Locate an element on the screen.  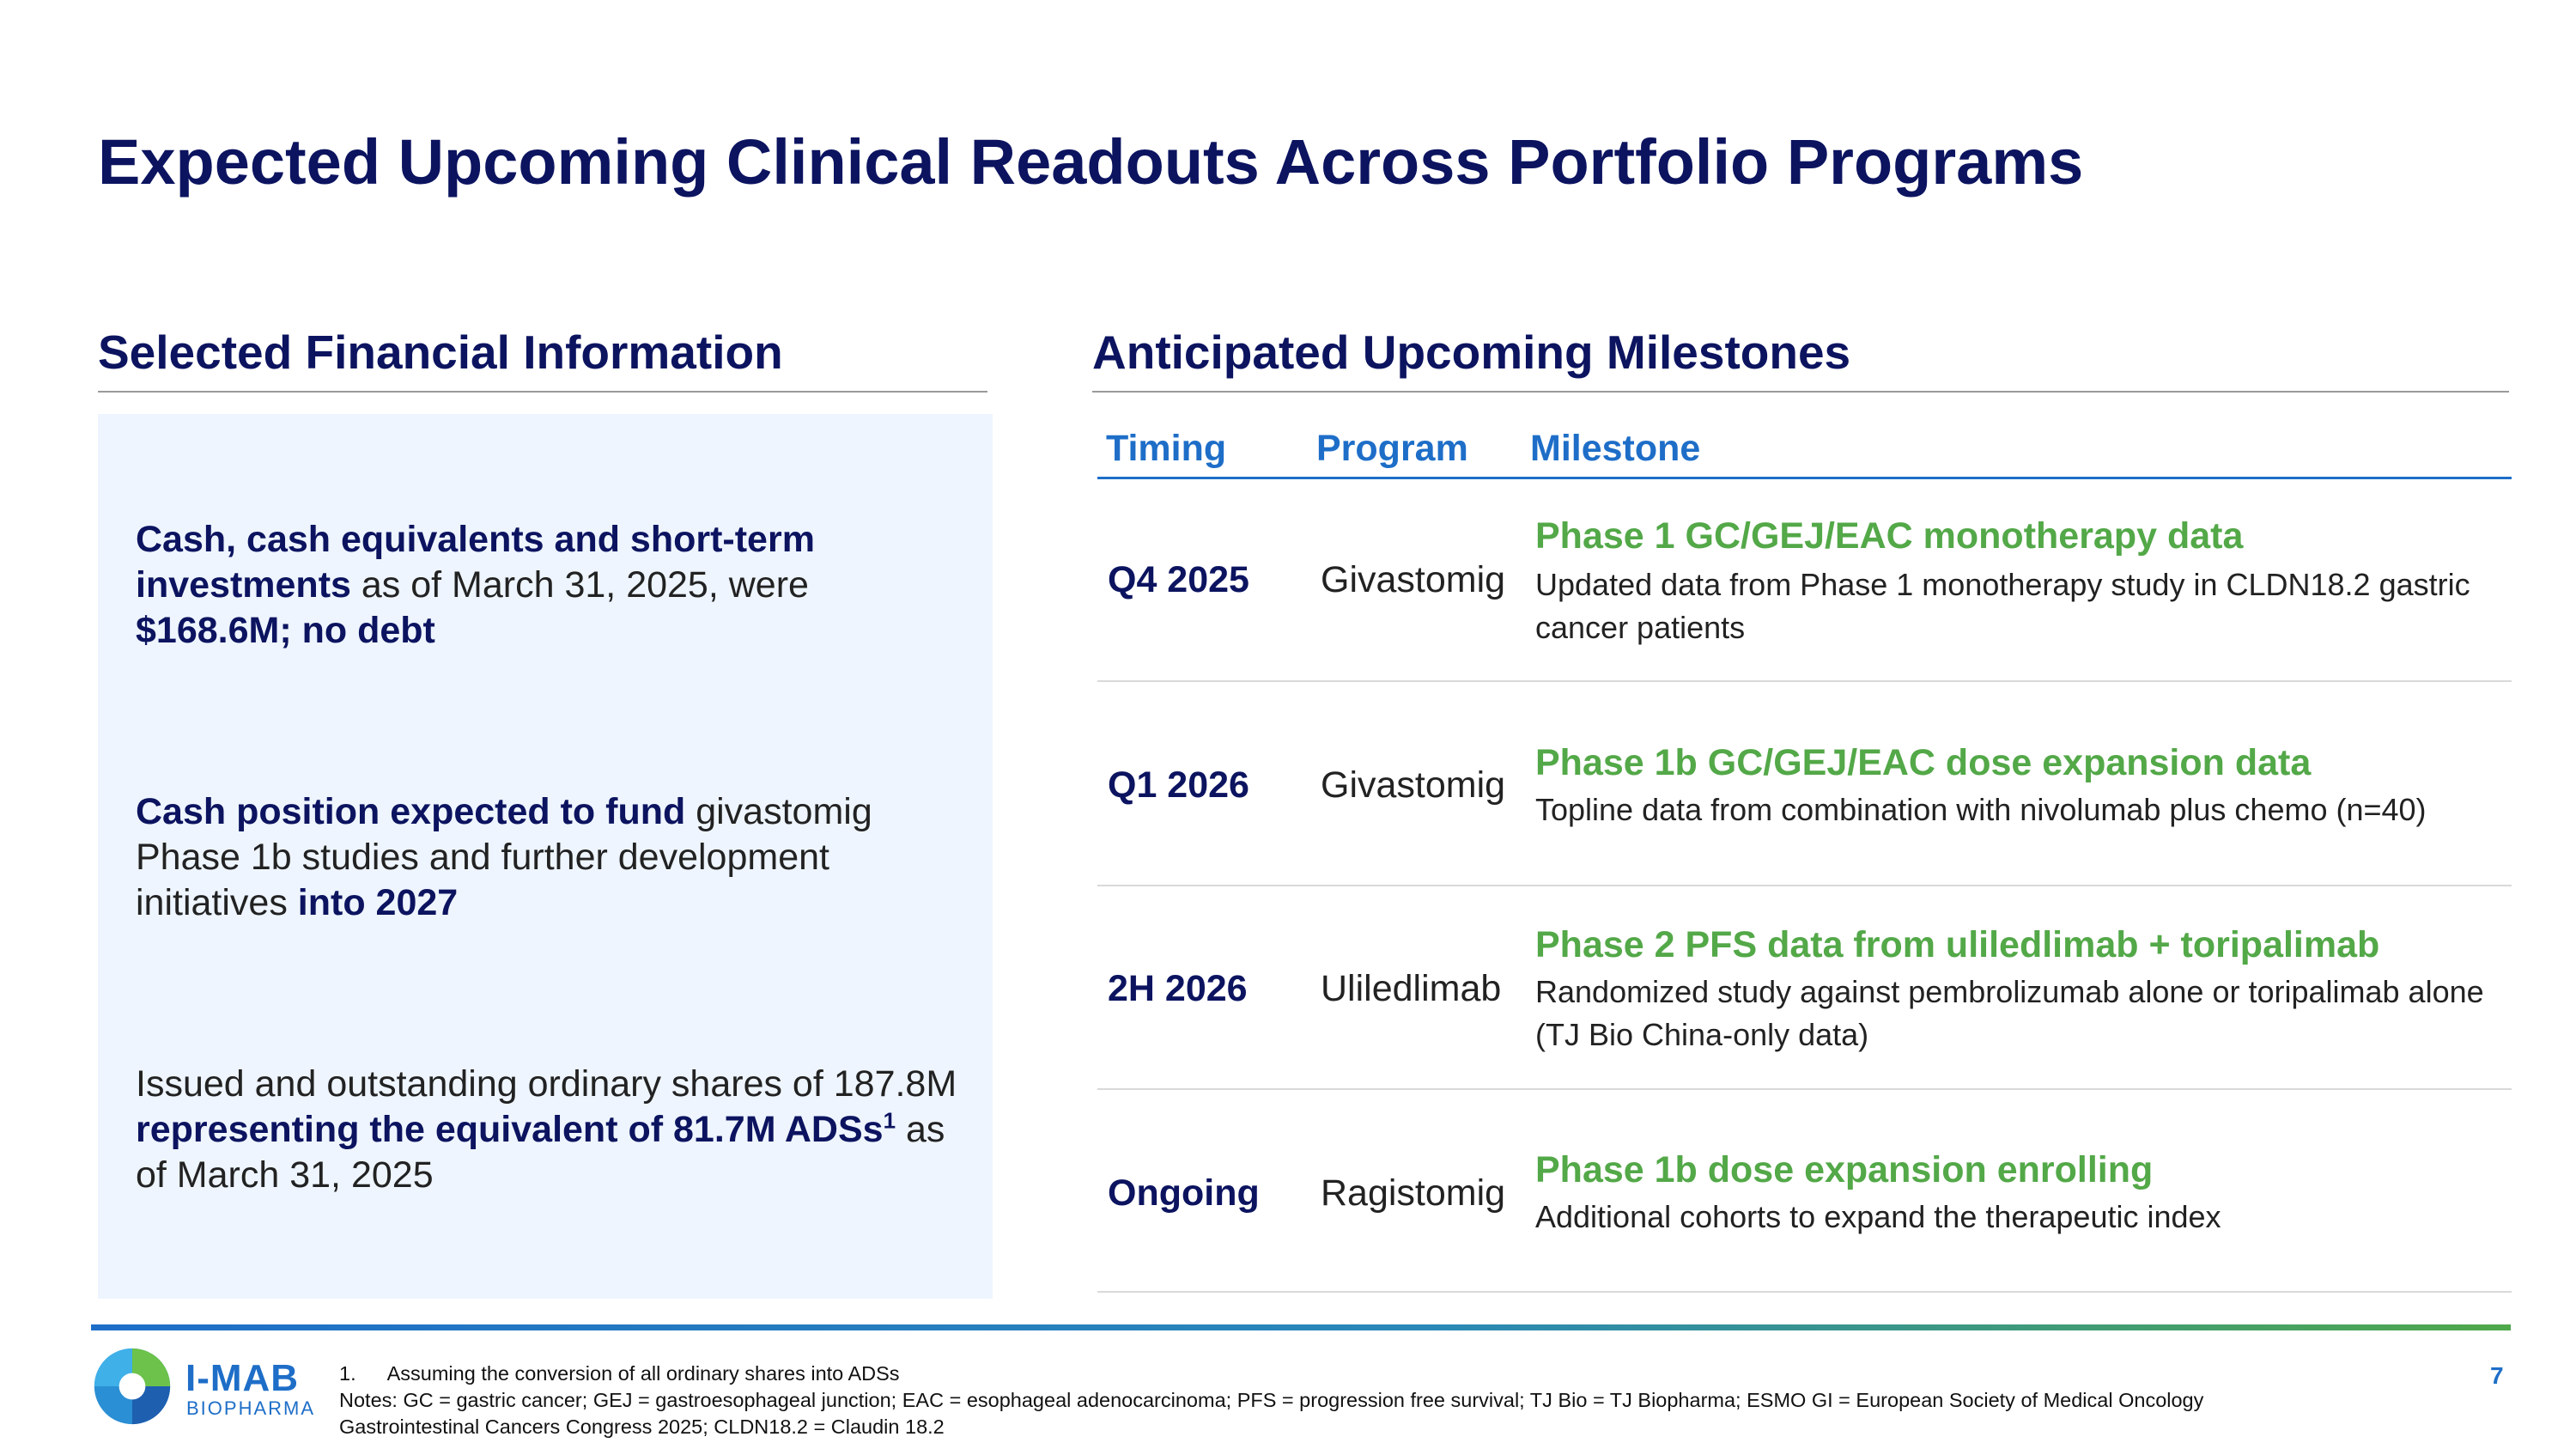
footnote-ref: 1 is located at coordinates (889, 1120).